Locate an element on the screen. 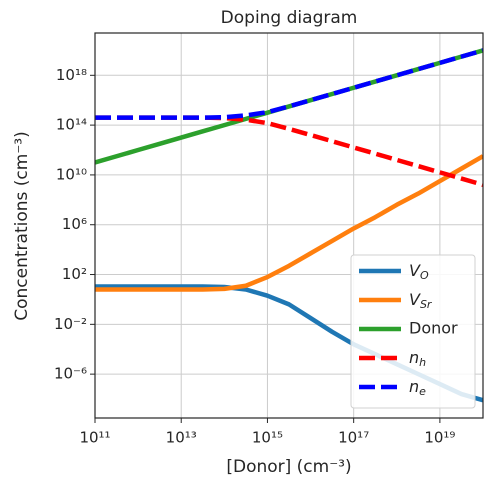  x-tick-label: 10¹⁷ is located at coordinates (353, 438).